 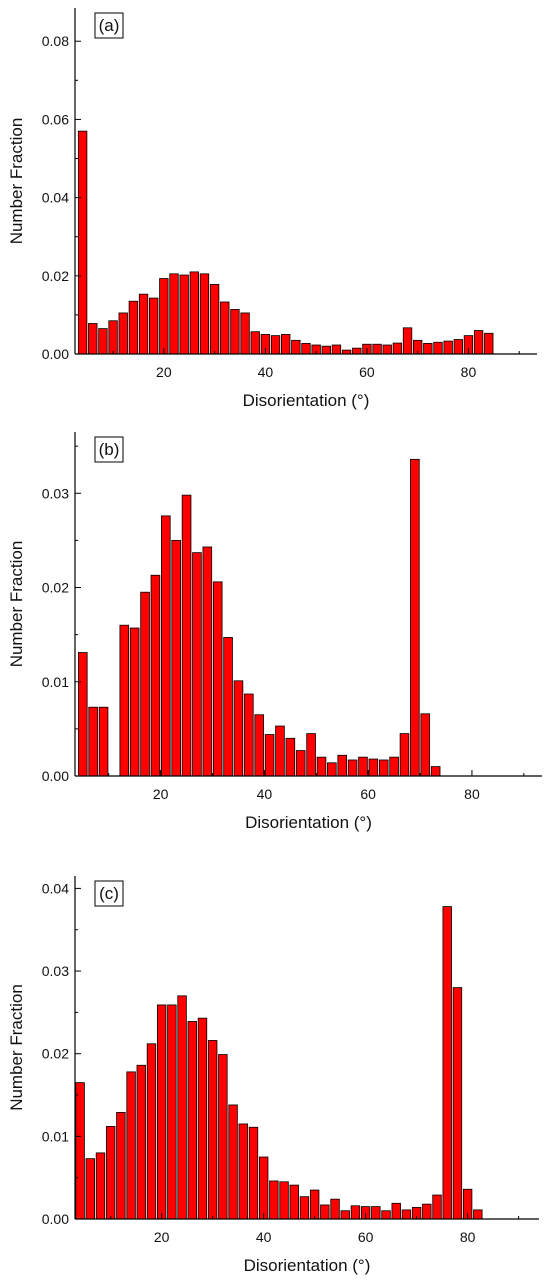 I want to click on y-tick-label: 0.04, so click(x=55, y=888).